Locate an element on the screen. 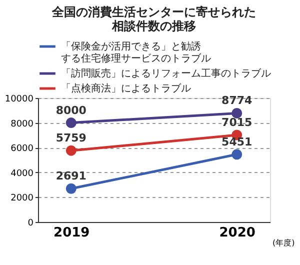 The width and height of the screenshot is (300, 265). x-axis-title: (年度) is located at coordinates (283, 243).